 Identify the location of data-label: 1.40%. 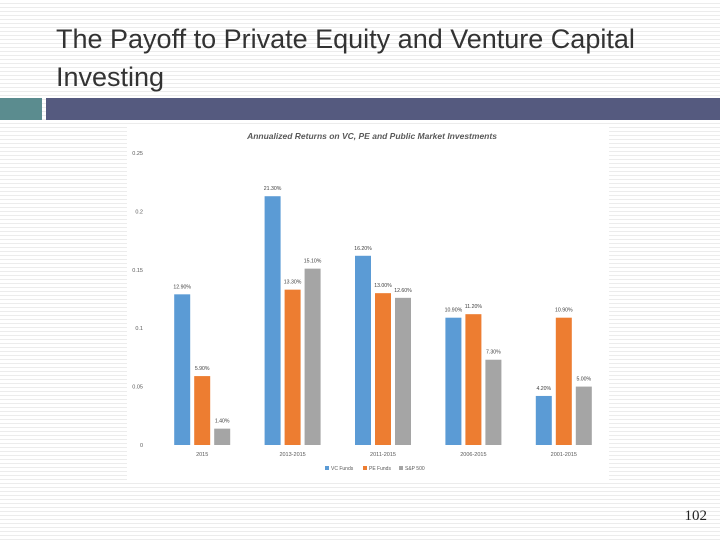
(222, 422).